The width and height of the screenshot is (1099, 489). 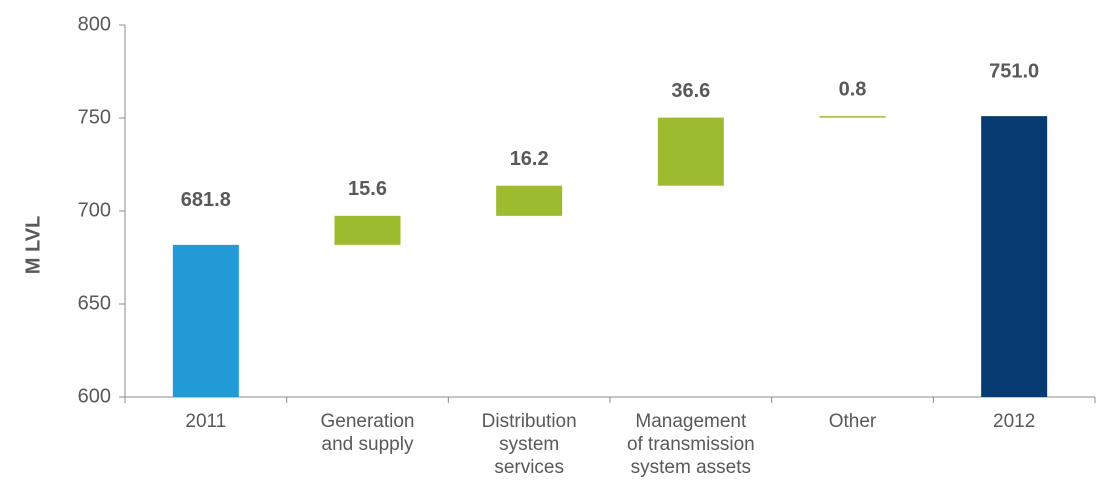 I want to click on value-label: 751.0, so click(x=1014, y=71).